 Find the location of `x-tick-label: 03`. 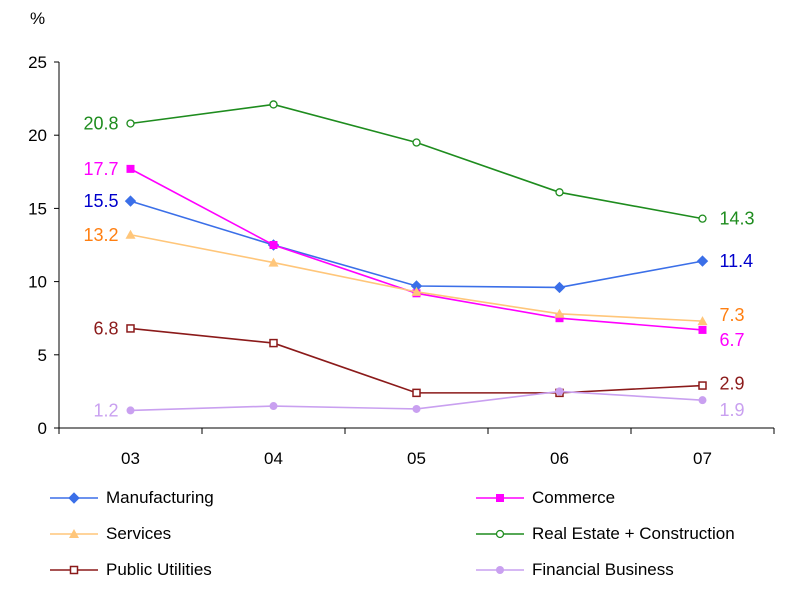

x-tick-label: 03 is located at coordinates (130, 458).